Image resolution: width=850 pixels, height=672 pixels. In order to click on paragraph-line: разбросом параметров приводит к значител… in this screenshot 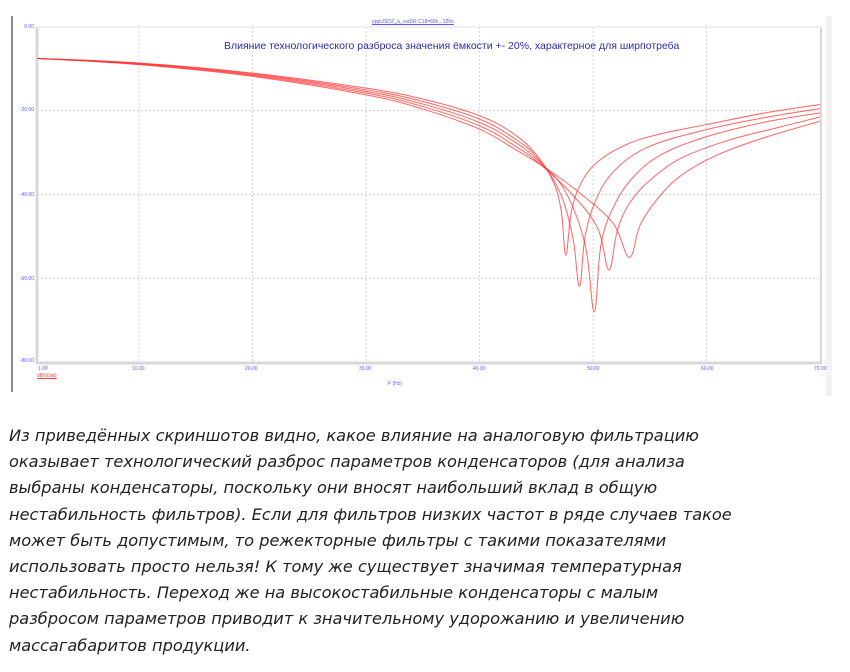, I will do `click(347, 619)`.